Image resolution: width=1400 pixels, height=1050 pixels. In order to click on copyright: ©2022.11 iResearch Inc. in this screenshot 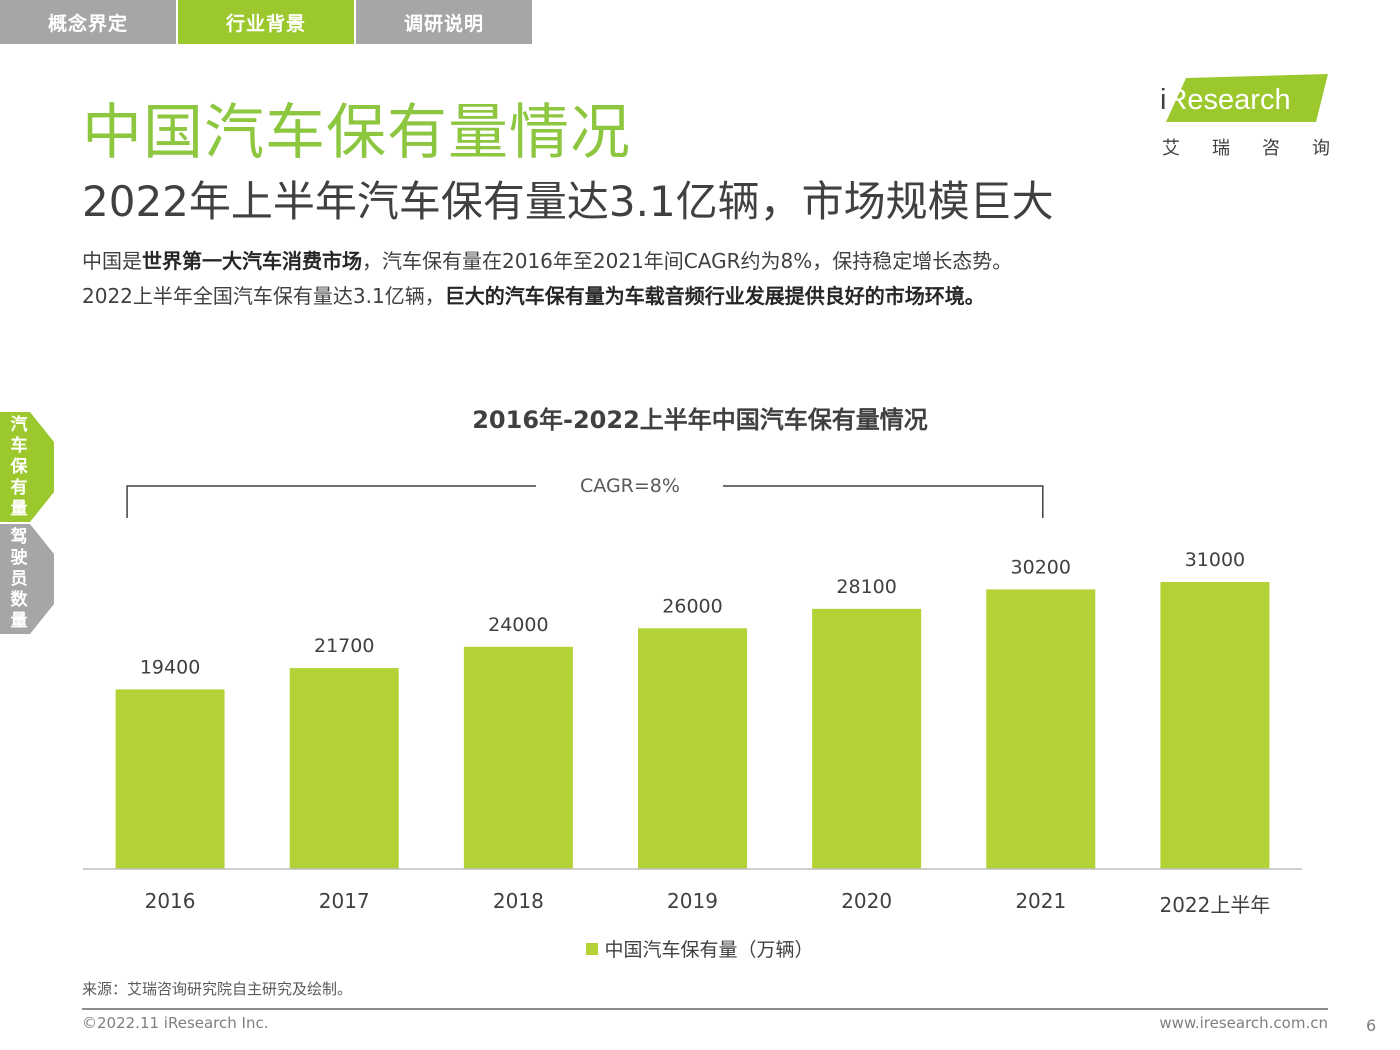, I will do `click(175, 1023)`.